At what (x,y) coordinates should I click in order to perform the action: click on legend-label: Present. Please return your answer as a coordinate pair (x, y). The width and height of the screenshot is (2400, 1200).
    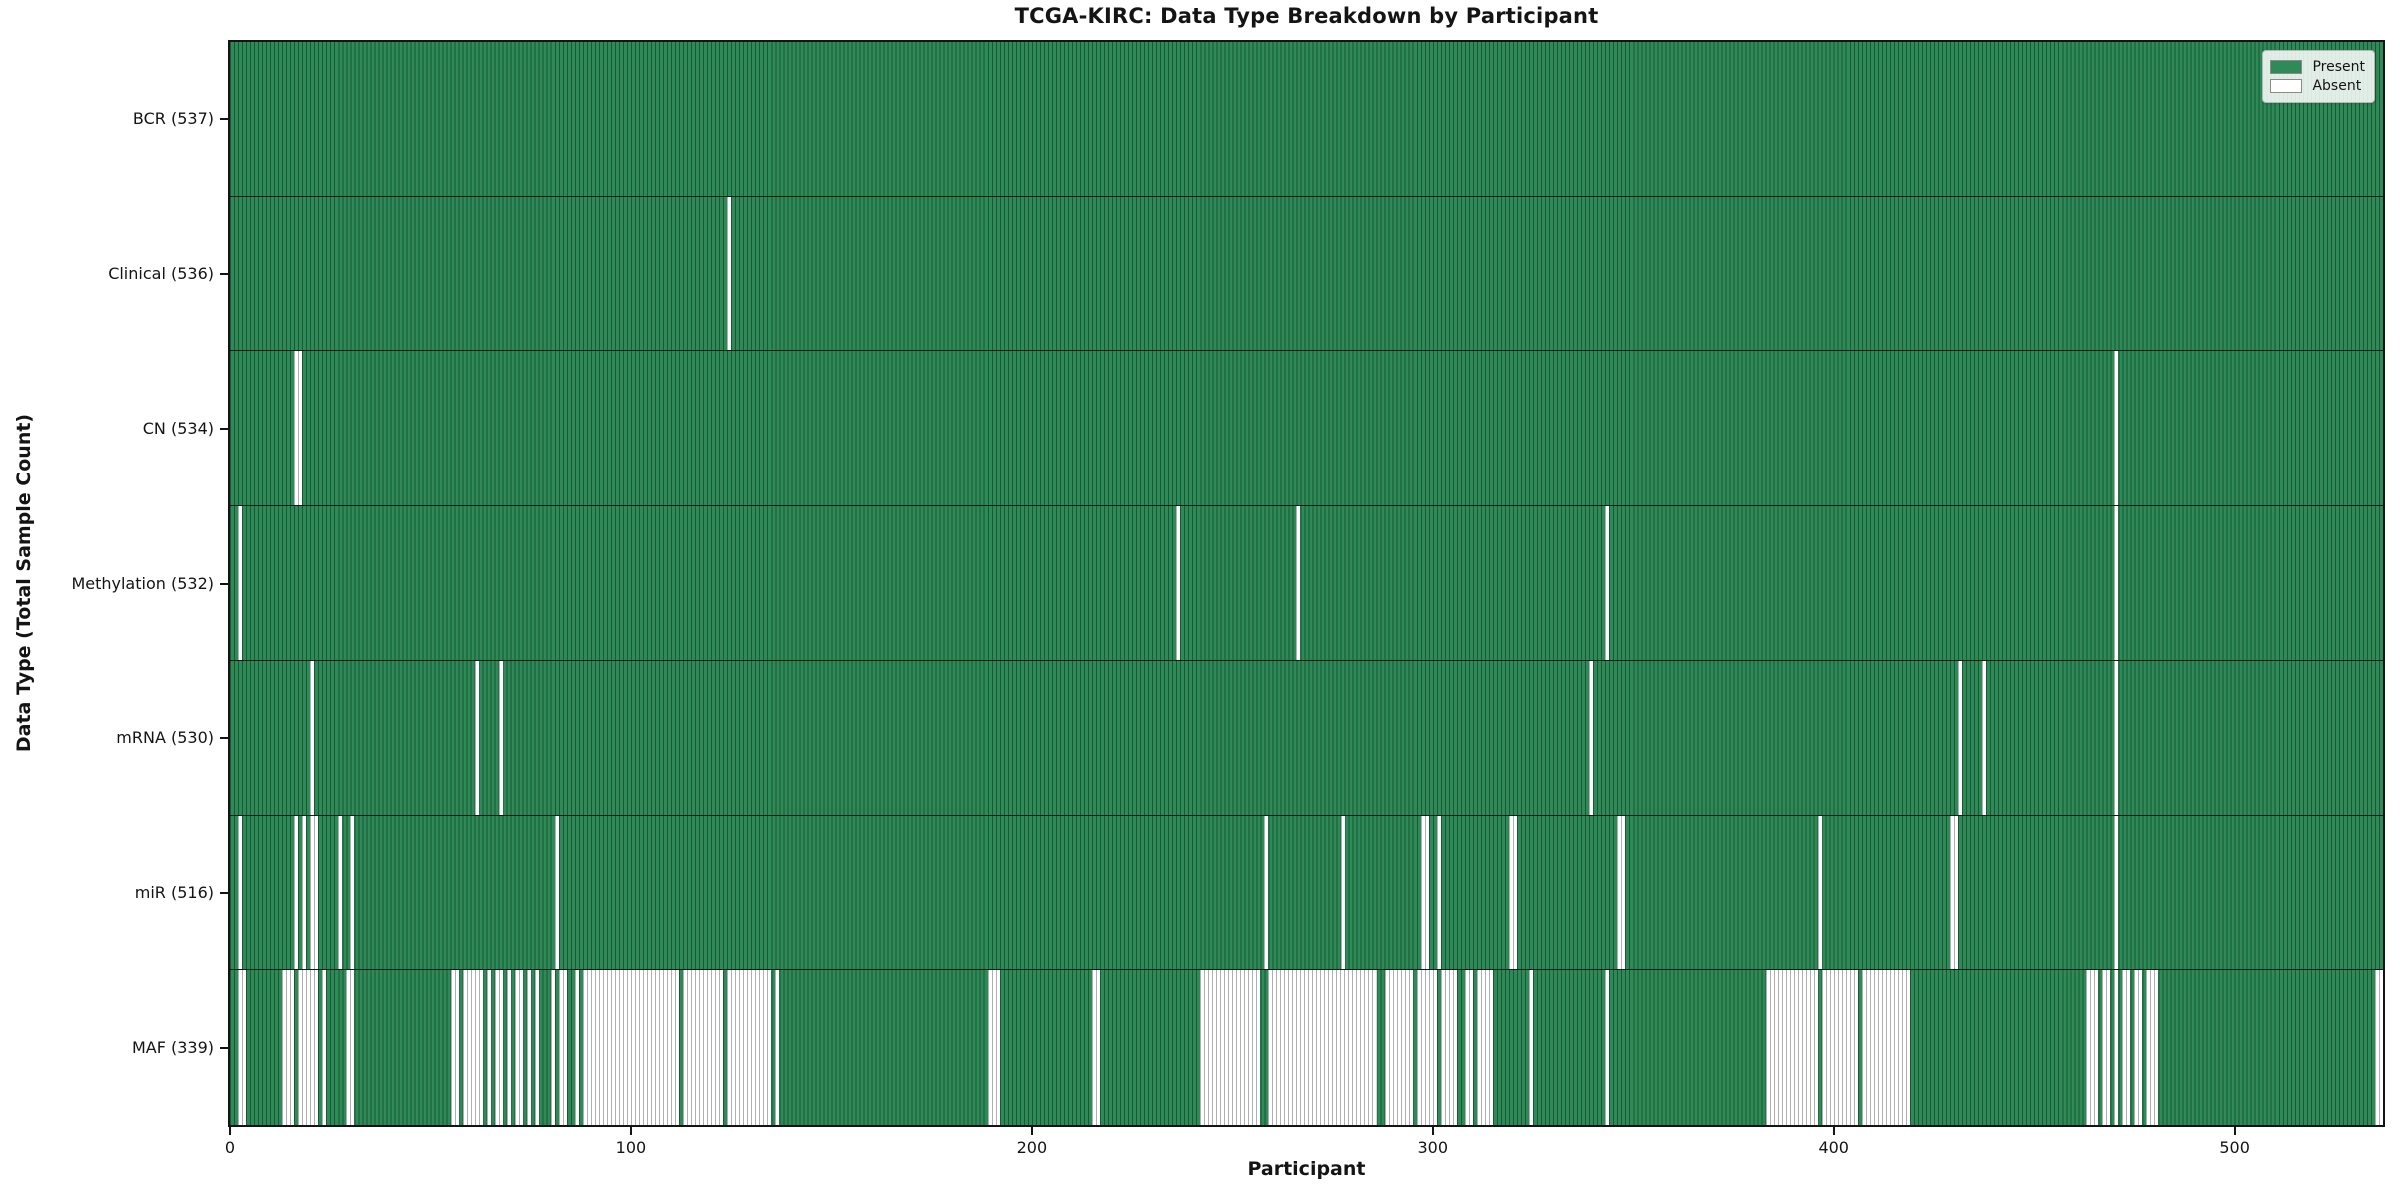
    Looking at the image, I should click on (2338, 67).